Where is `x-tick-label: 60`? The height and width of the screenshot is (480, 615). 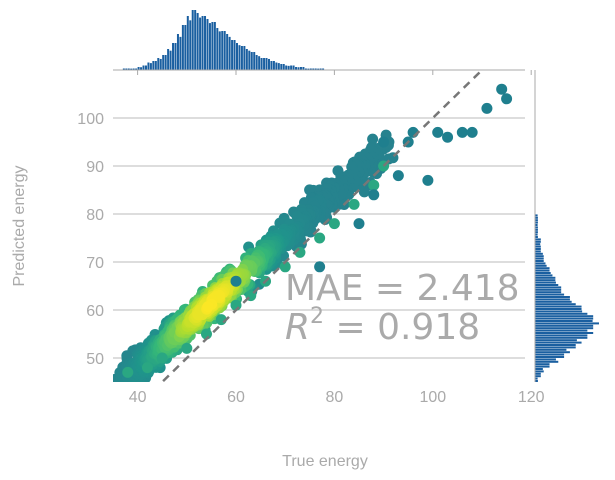
x-tick-label: 60 is located at coordinates (236, 397).